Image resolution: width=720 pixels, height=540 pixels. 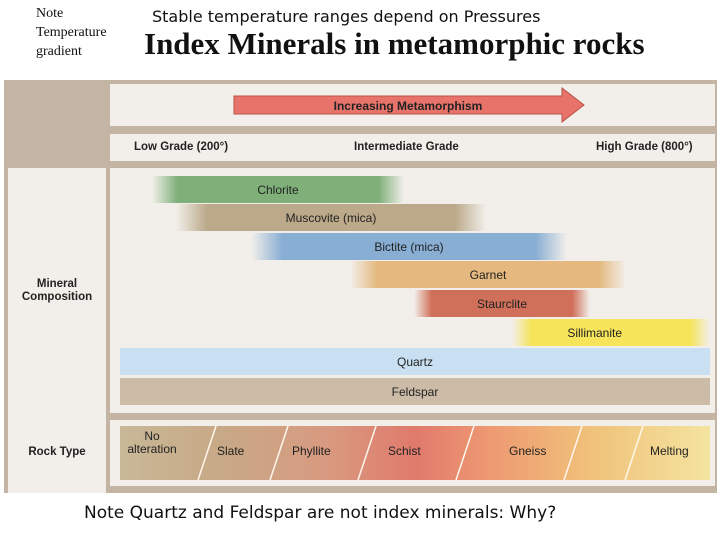 What do you see at coordinates (311, 451) in the screenshot?
I see `rock-type-phyllite: Phyllite` at bounding box center [311, 451].